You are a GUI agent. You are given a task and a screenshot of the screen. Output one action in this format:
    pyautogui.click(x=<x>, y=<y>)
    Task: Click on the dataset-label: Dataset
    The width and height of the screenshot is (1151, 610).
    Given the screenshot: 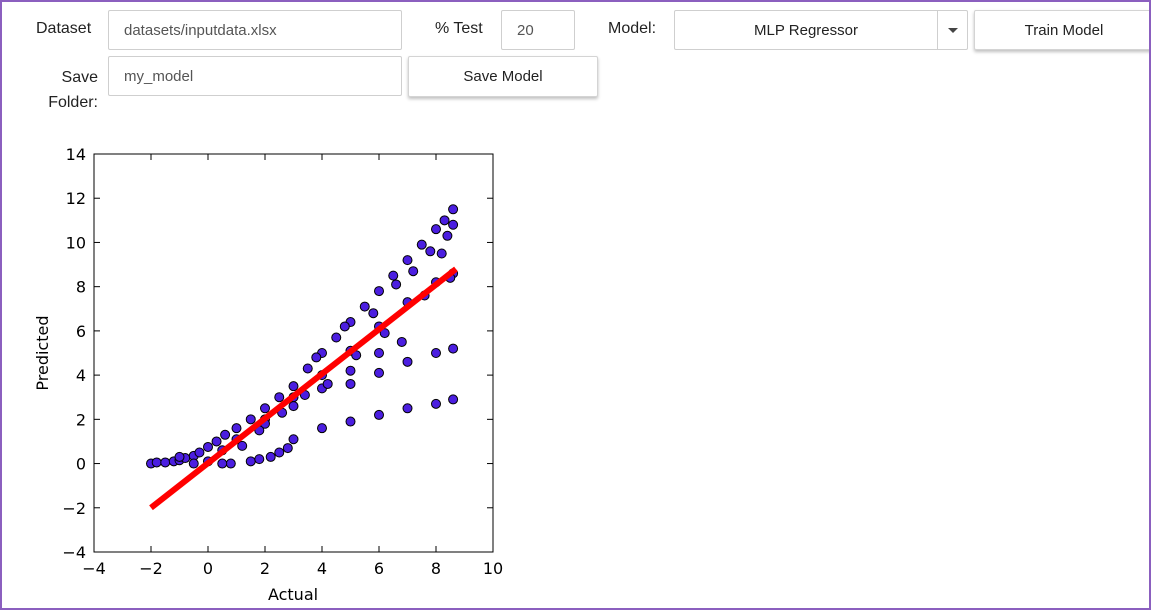 What is the action you would take?
    pyautogui.click(x=64, y=28)
    